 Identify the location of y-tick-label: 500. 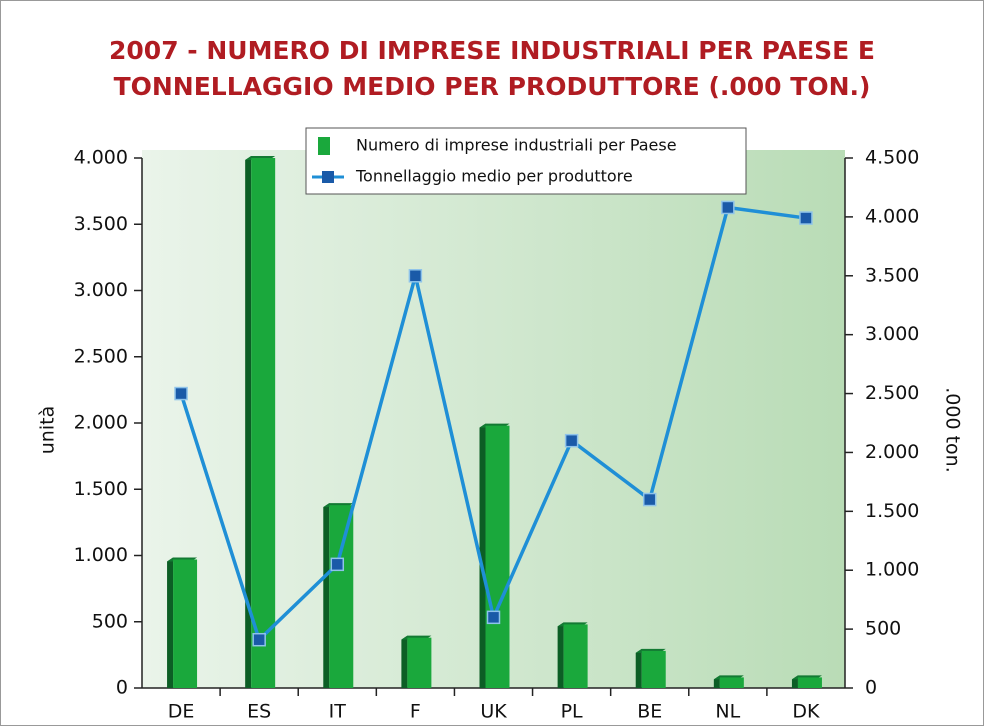
(110, 621).